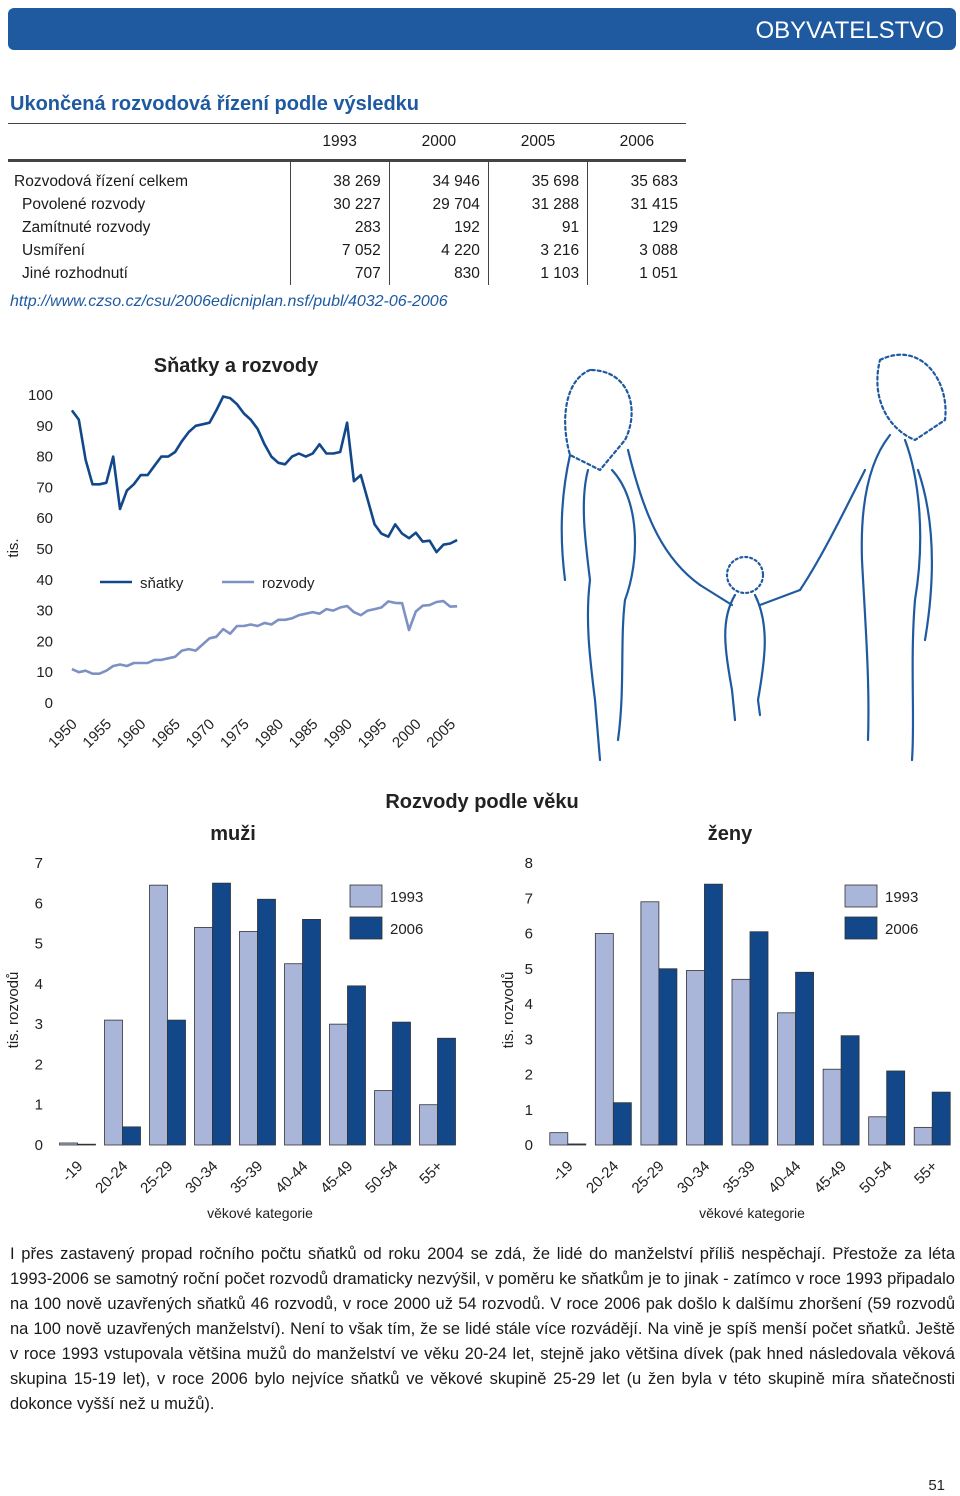 This screenshot has width=960, height=1496. Describe the element at coordinates (537, 273) in the screenshot. I see `table-cell: 1 103` at that location.